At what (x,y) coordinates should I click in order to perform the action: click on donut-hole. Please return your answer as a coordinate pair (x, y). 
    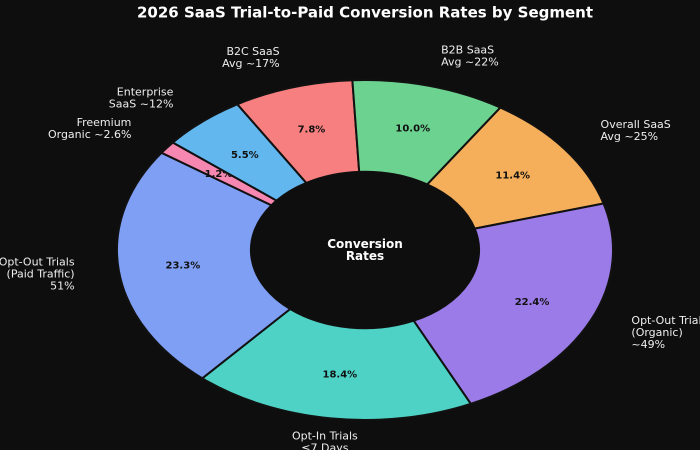
    Looking at the image, I should click on (365, 250).